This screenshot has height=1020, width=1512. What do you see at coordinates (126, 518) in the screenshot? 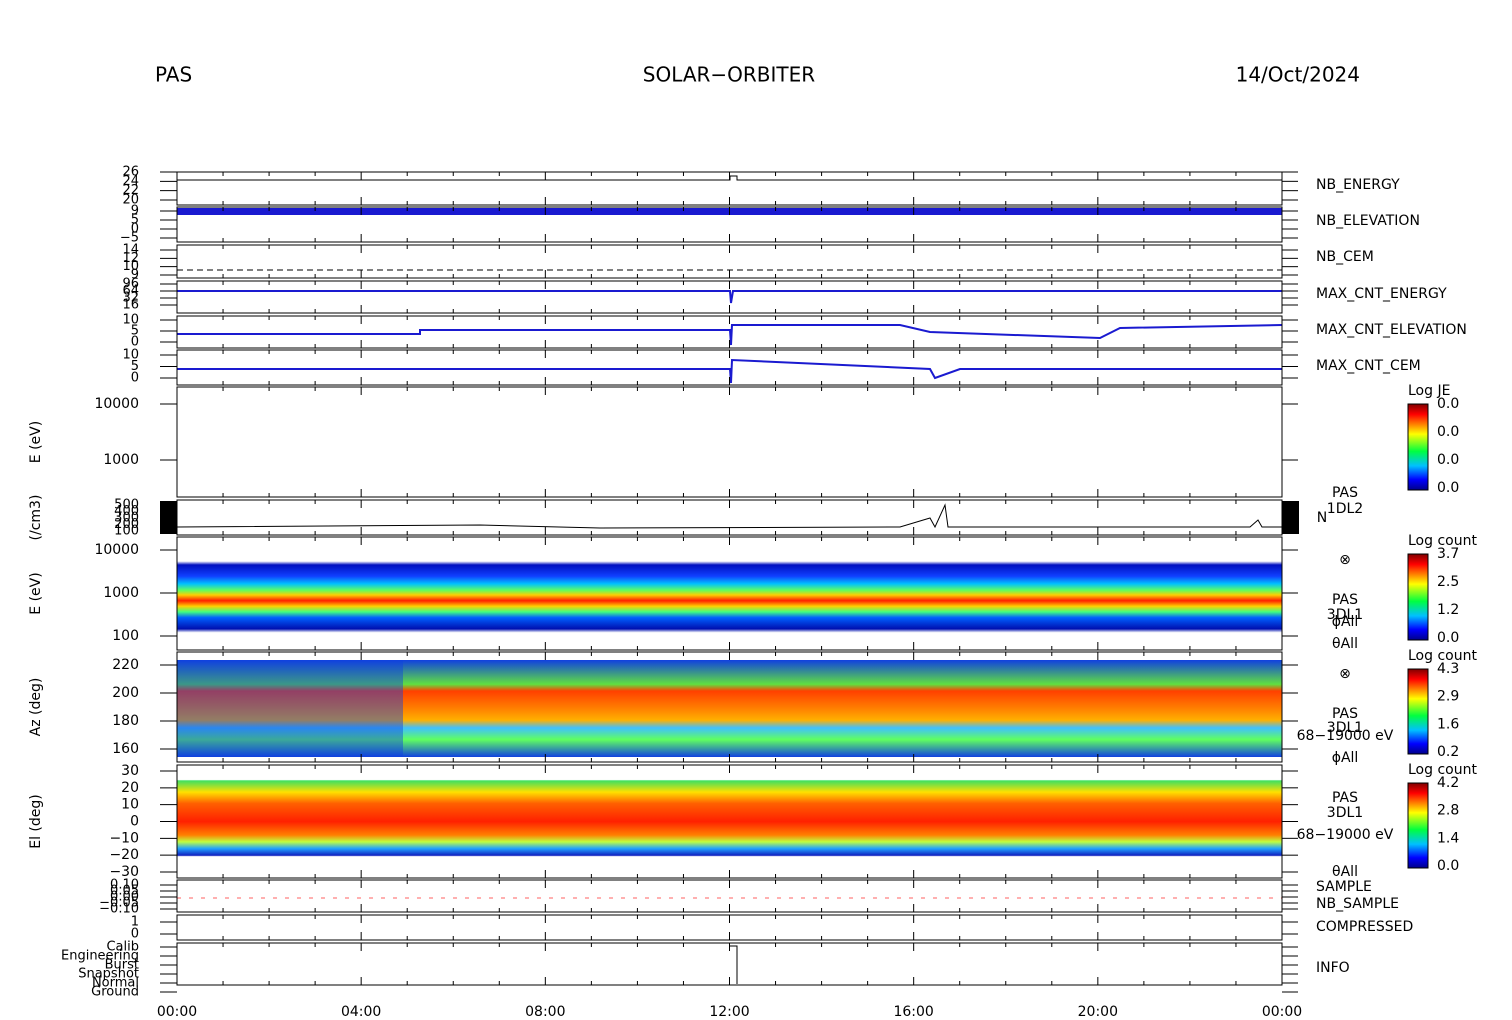
I see `y-tick-label: 300` at bounding box center [126, 518].